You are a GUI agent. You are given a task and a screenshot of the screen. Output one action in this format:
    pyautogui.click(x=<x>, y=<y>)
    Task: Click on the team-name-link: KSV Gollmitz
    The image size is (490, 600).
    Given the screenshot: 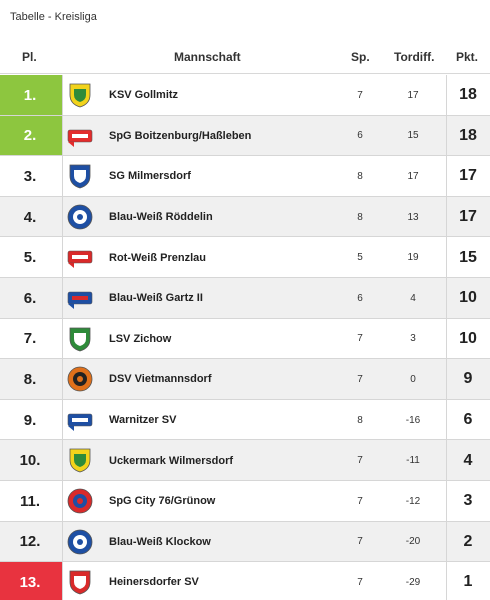 What is the action you would take?
    pyautogui.click(x=144, y=95)
    